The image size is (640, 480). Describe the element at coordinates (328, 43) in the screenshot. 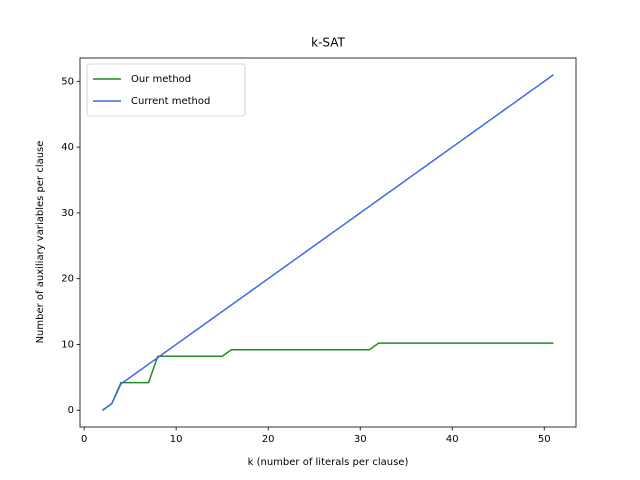

I see `chart-title: k-SAT` at that location.